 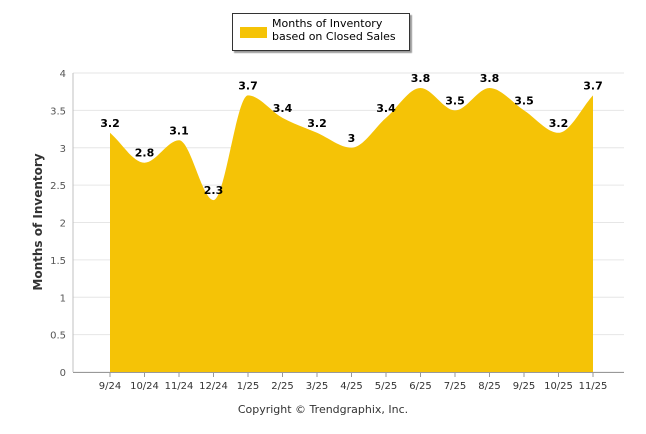 I want to click on y-tick-label: 3.5, so click(x=58, y=111).